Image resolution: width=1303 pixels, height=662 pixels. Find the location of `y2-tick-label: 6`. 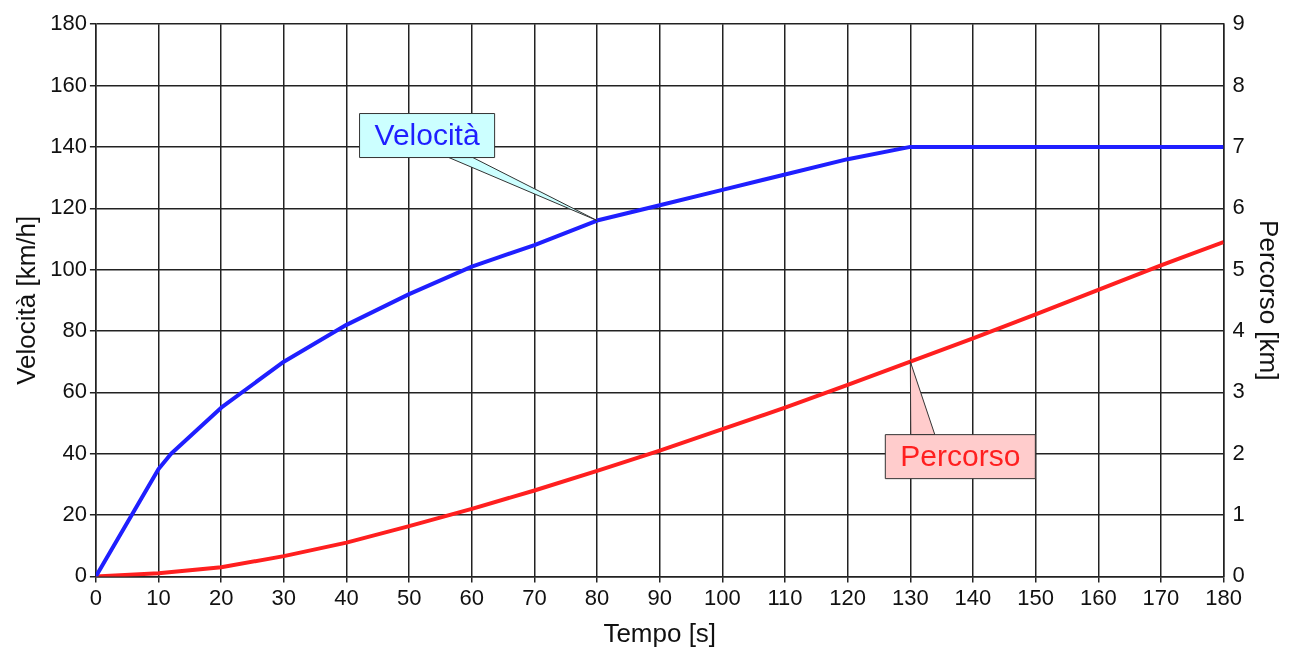

y2-tick-label: 6 is located at coordinates (1238, 207).